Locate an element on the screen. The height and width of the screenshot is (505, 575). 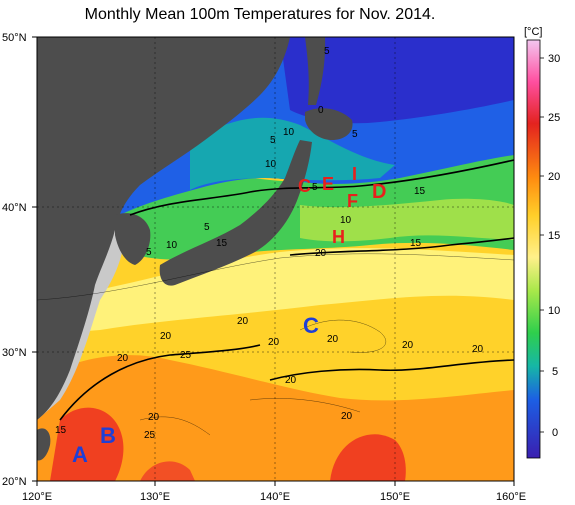
lon-label: 160°E is located at coordinates (511, 497).